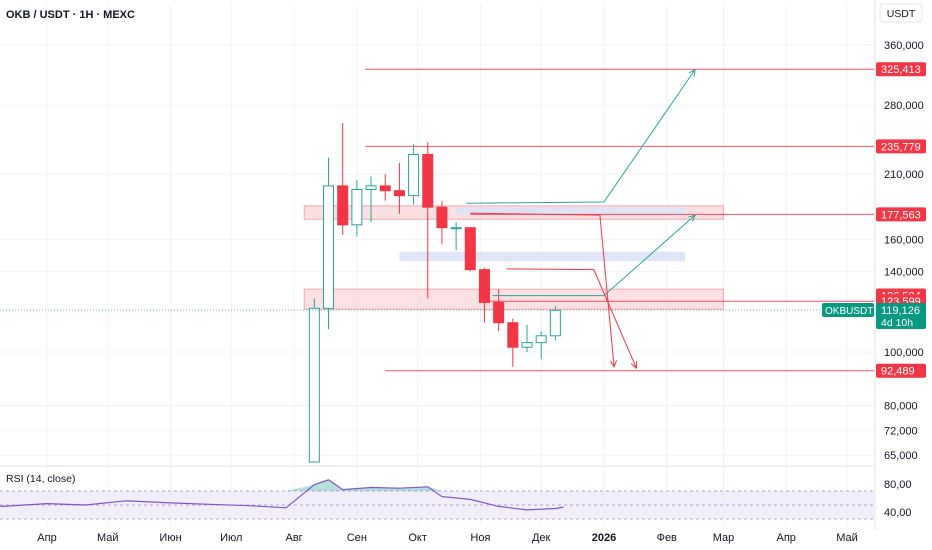 This screenshot has width=932, height=550. I want to click on currency-button-label: USDT, so click(901, 14).